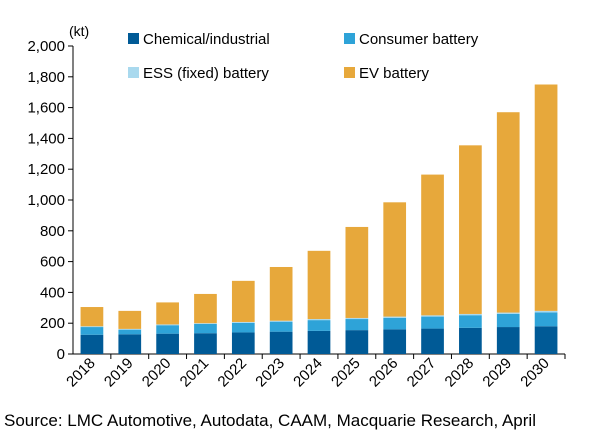  What do you see at coordinates (119, 373) in the screenshot?
I see `x-tick-label: 2019` at bounding box center [119, 373].